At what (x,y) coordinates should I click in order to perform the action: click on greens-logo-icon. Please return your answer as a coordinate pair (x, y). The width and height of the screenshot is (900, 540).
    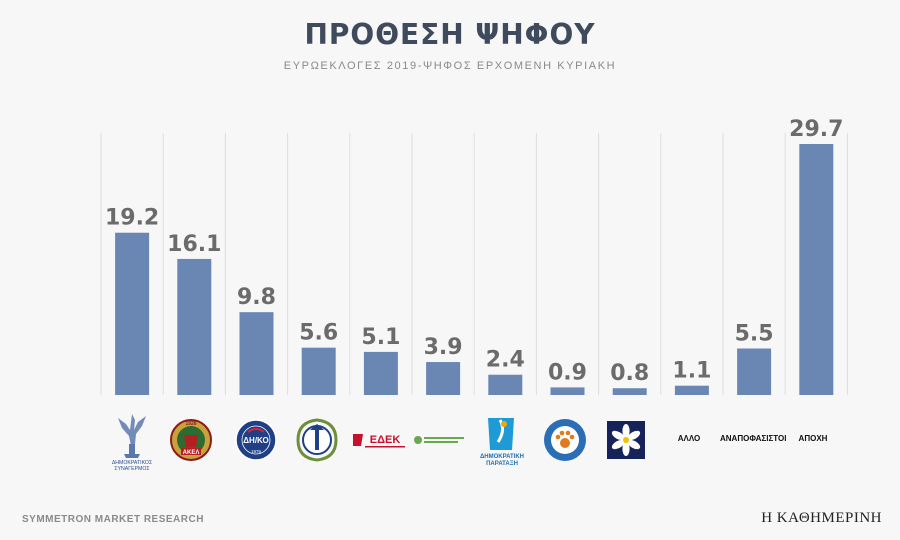
    Looking at the image, I should click on (440, 440).